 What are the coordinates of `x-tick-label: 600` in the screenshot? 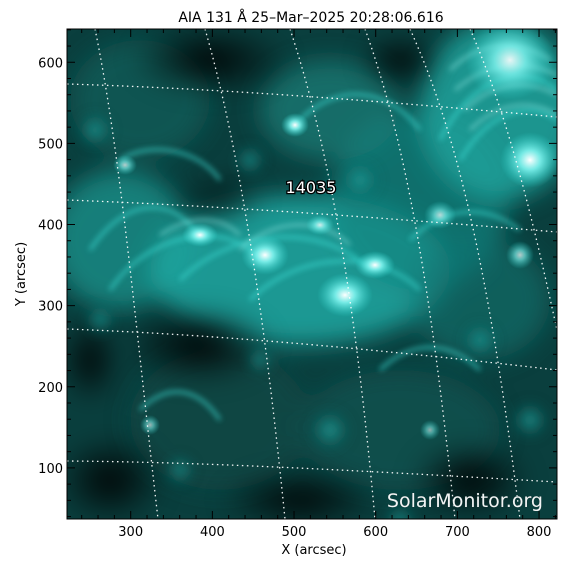 It's located at (375, 532).